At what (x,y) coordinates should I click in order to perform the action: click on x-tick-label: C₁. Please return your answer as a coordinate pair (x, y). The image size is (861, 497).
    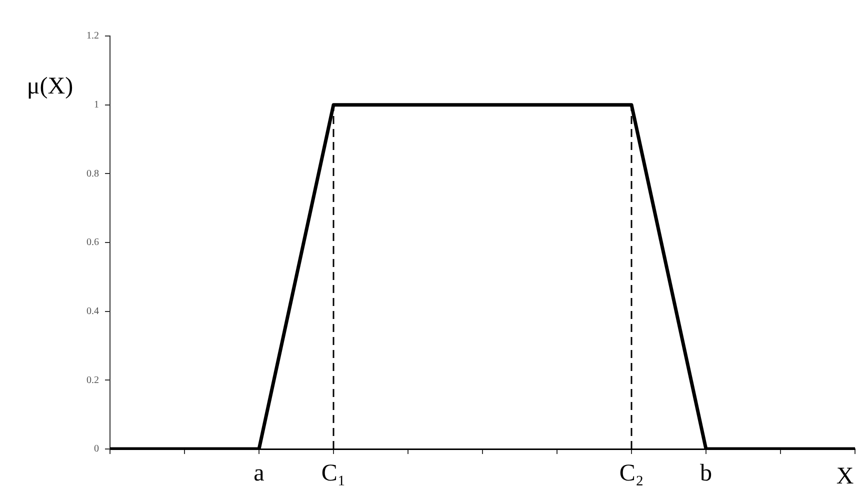
    Looking at the image, I should click on (333, 473).